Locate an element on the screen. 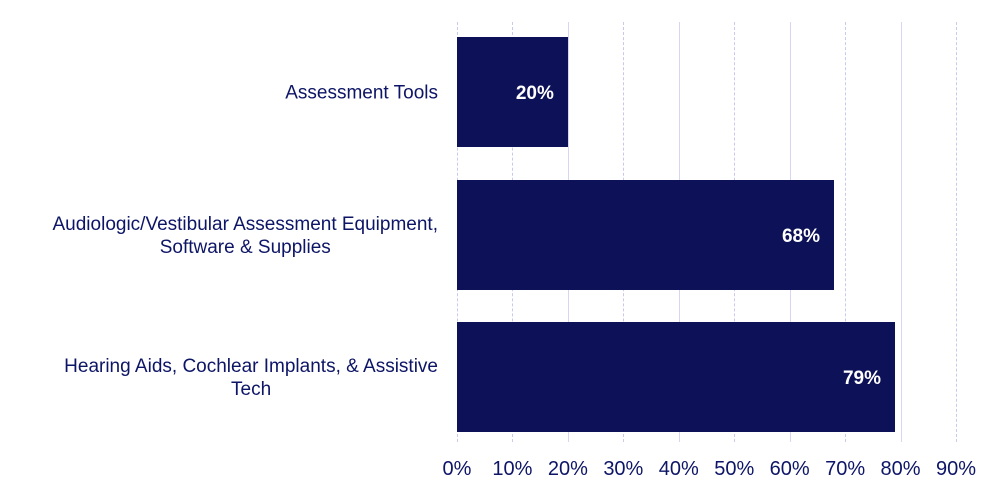 The width and height of the screenshot is (1000, 500). x-tick-label: 60% is located at coordinates (789, 469).